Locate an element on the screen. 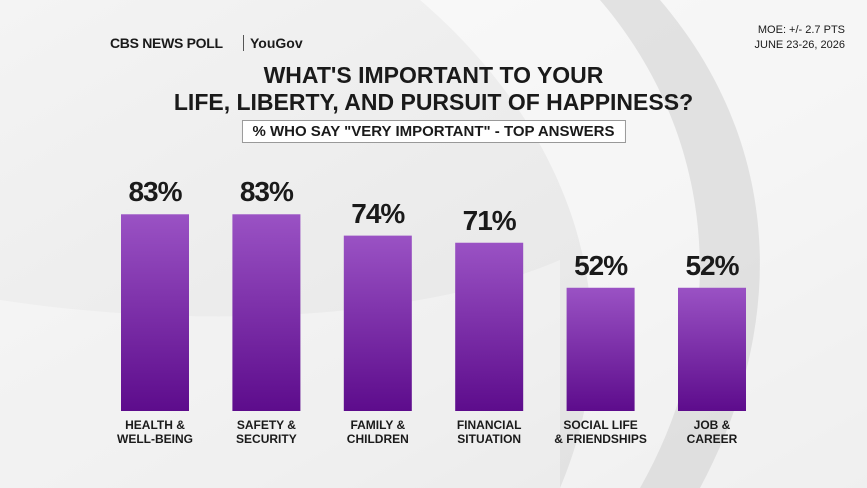  value-label: 71% is located at coordinates (489, 220).